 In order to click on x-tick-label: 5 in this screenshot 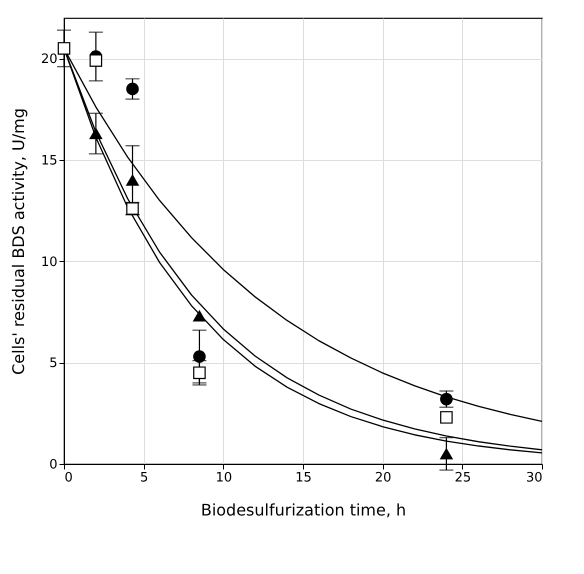, I will do `click(144, 478)`.